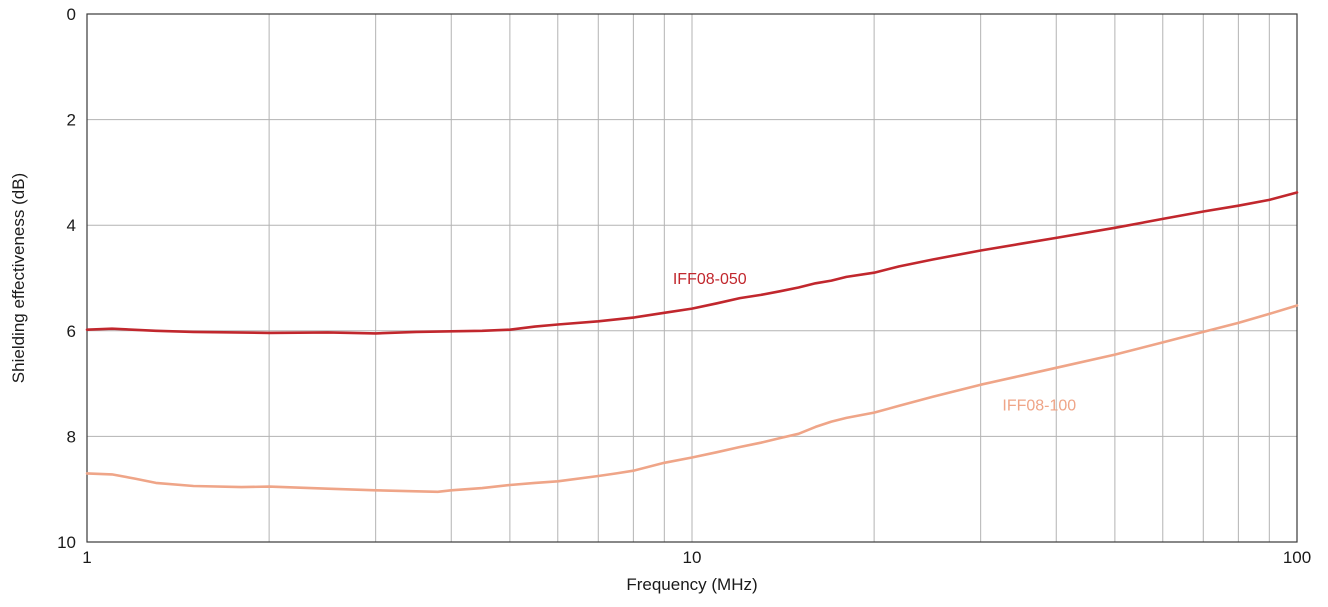  What do you see at coordinates (71, 120) in the screenshot?
I see `y-tick-label: 2` at bounding box center [71, 120].